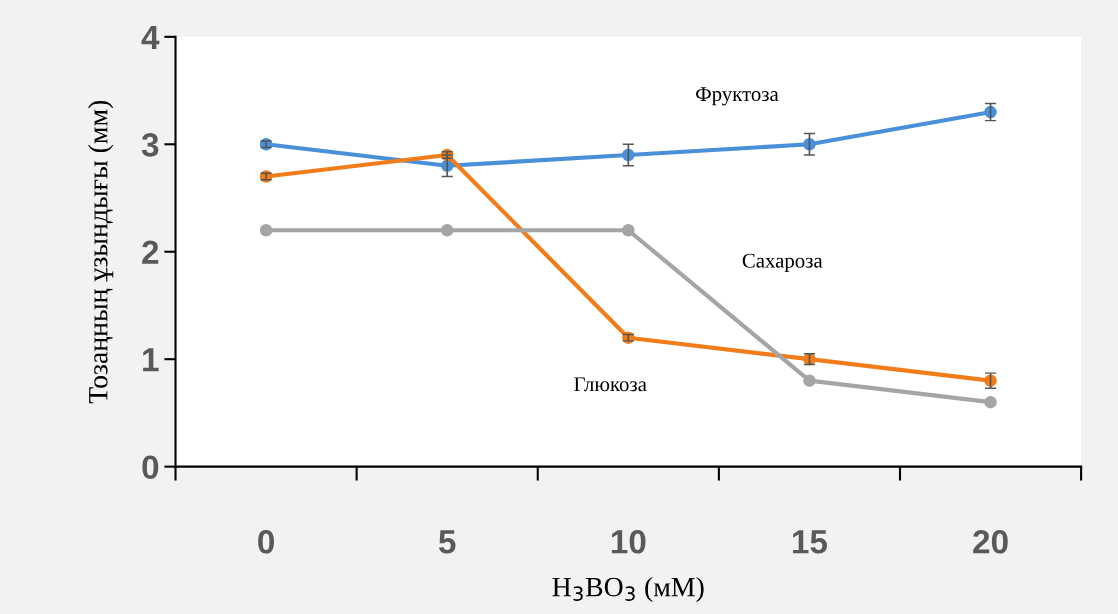  What do you see at coordinates (990, 542) in the screenshot?
I see `x-tick-label: 20` at bounding box center [990, 542].